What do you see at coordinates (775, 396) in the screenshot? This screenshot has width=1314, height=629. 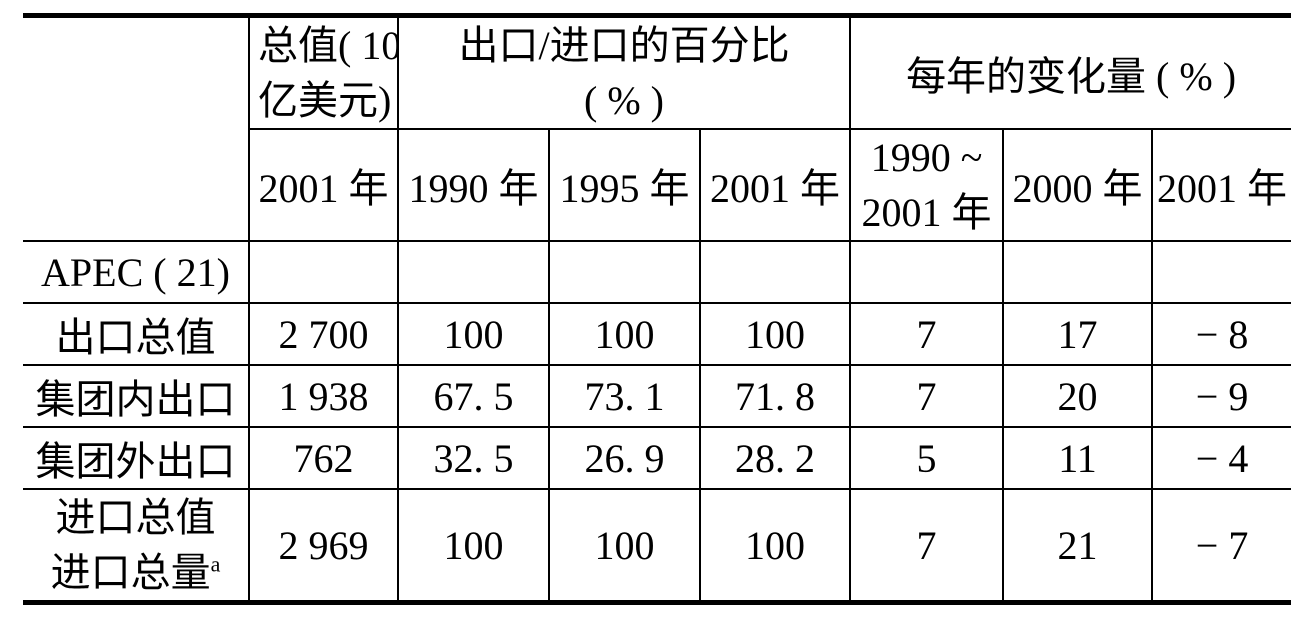 I see `data-cell: 71. 8` at bounding box center [775, 396].